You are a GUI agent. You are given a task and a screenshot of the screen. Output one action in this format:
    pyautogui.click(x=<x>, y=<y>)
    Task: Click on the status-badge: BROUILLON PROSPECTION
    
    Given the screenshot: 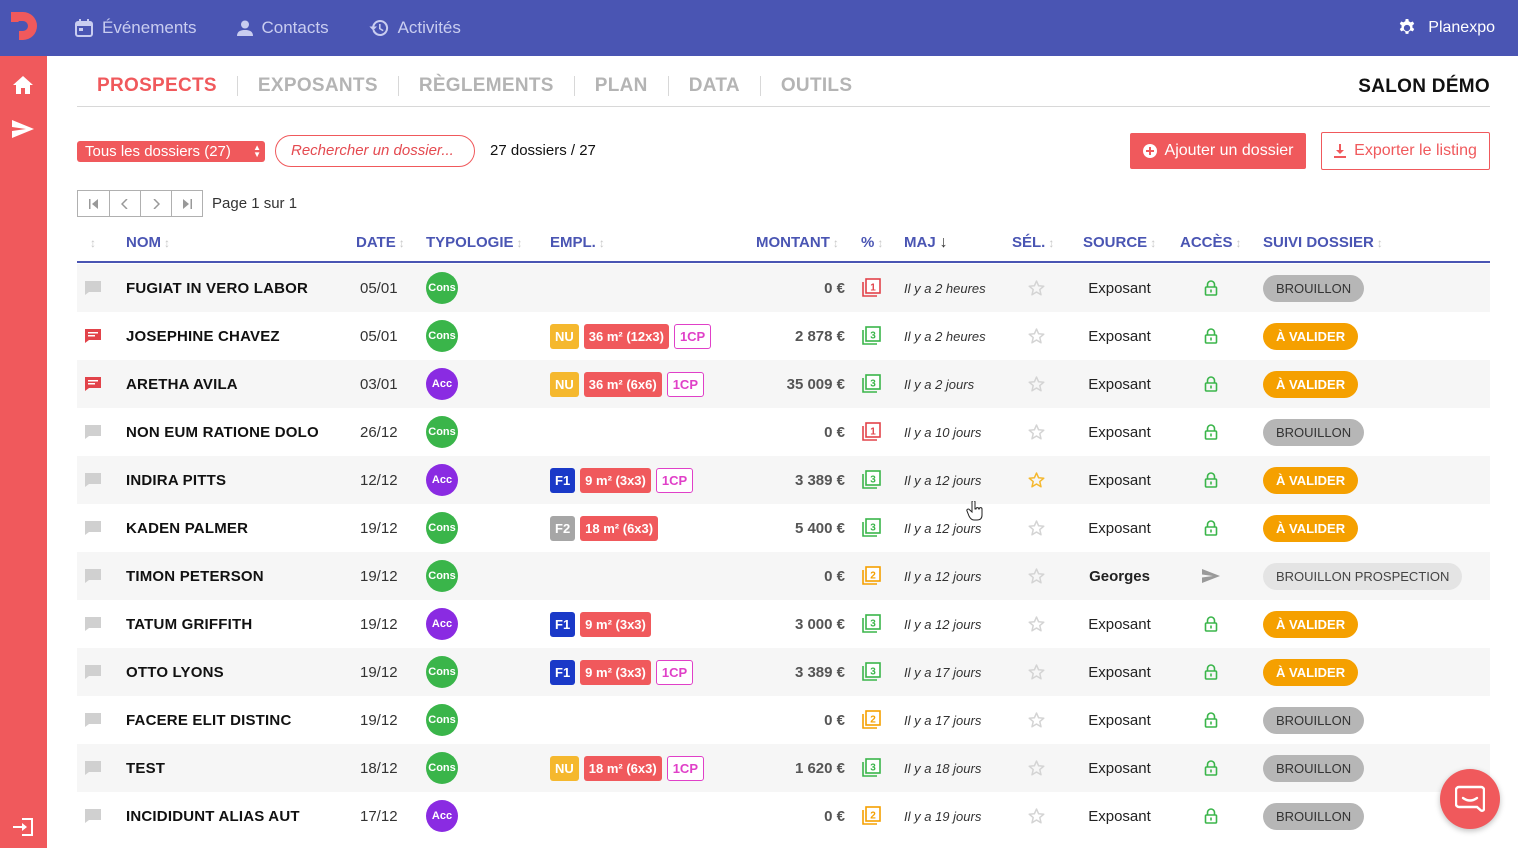 What is the action you would take?
    pyautogui.click(x=1363, y=576)
    